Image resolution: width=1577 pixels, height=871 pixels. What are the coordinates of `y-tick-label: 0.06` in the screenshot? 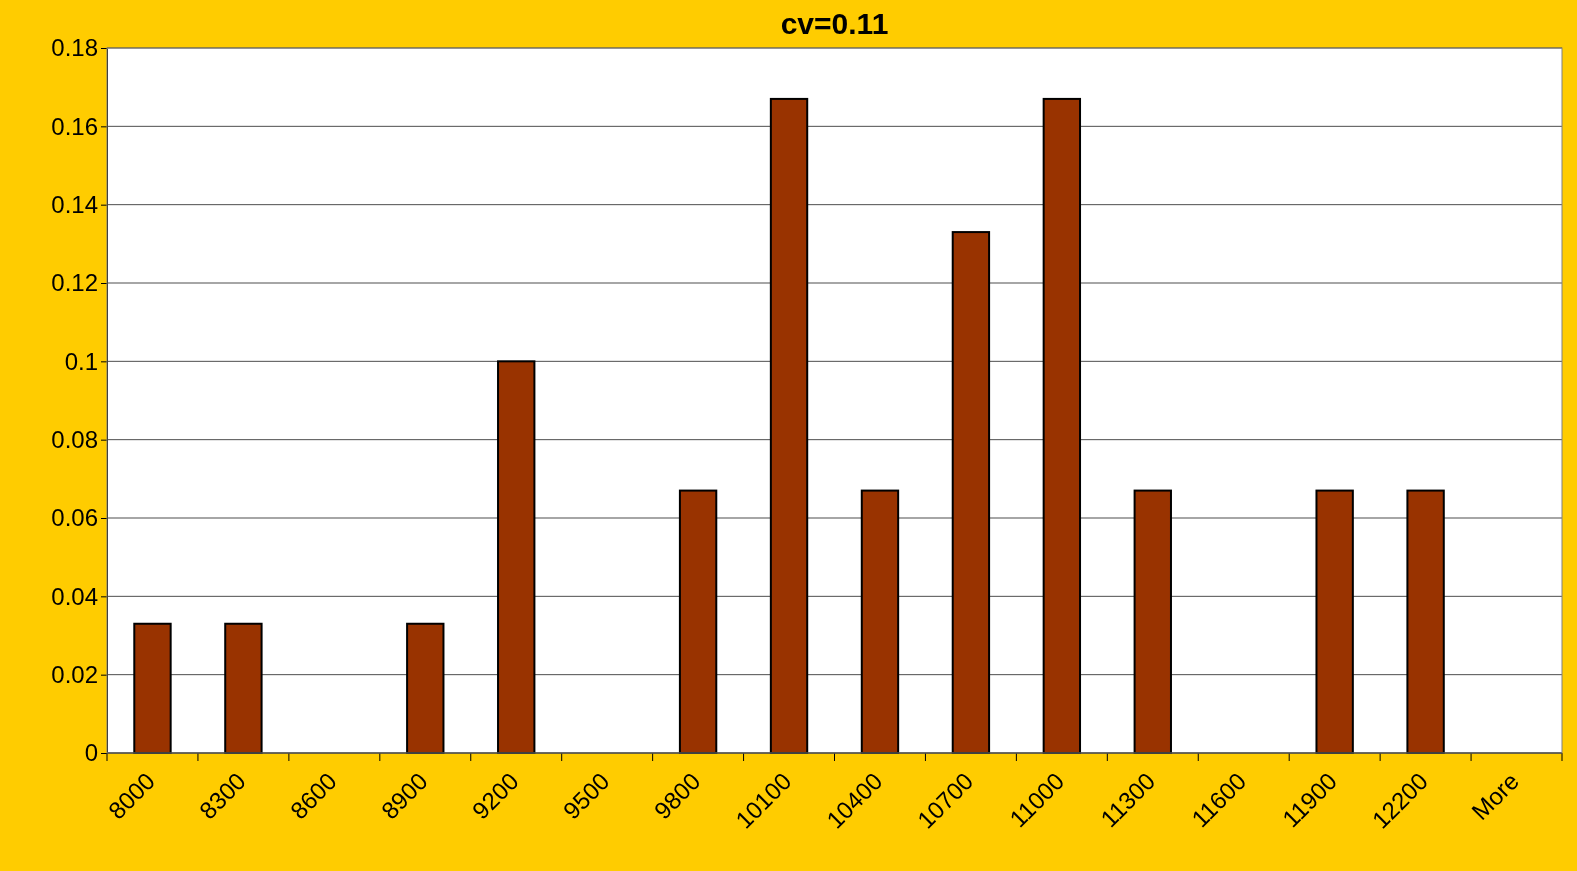 It's located at (74, 518).